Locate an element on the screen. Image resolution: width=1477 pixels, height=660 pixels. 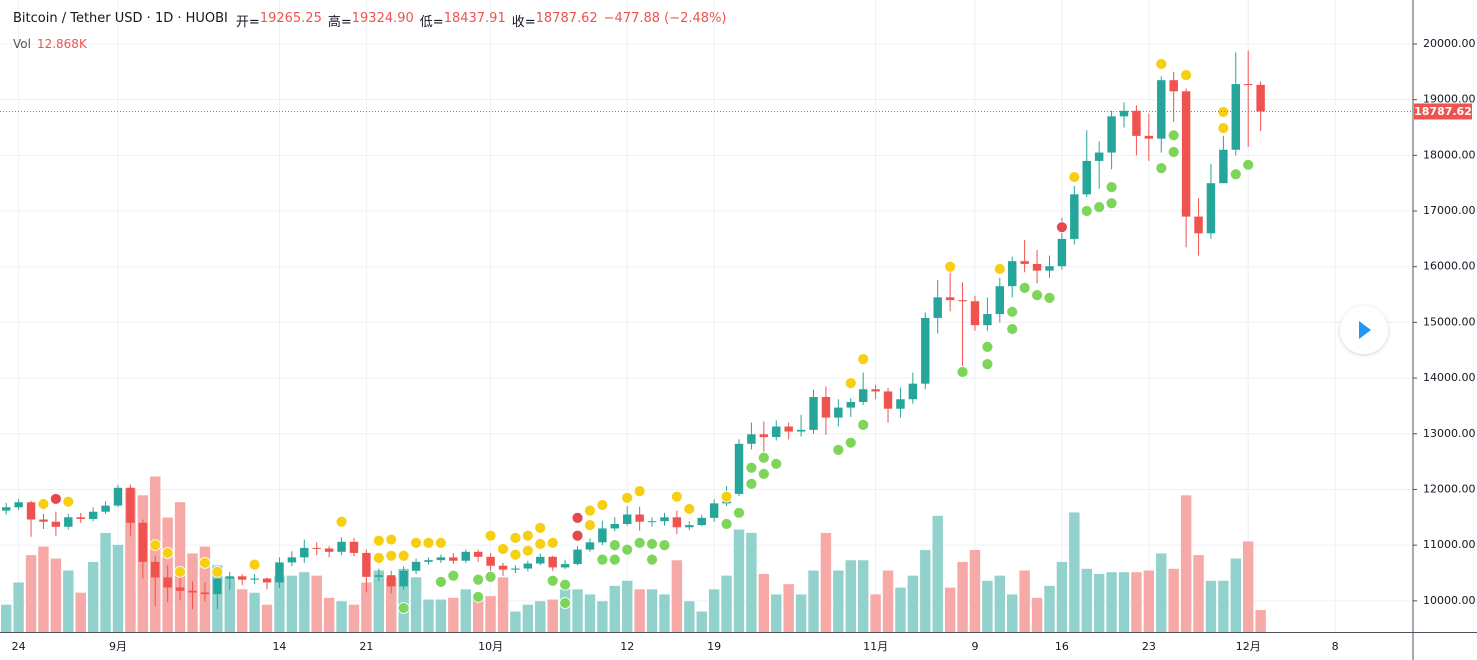
last-price-label: 18787.62 is located at coordinates (1443, 111).